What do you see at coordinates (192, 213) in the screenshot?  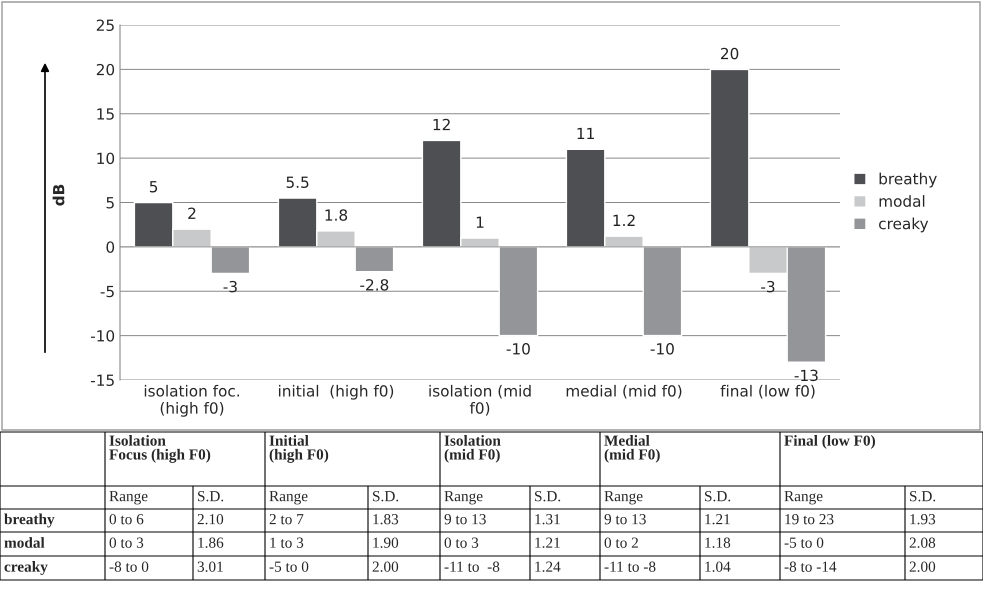 I see `data-label: 2` at bounding box center [192, 213].